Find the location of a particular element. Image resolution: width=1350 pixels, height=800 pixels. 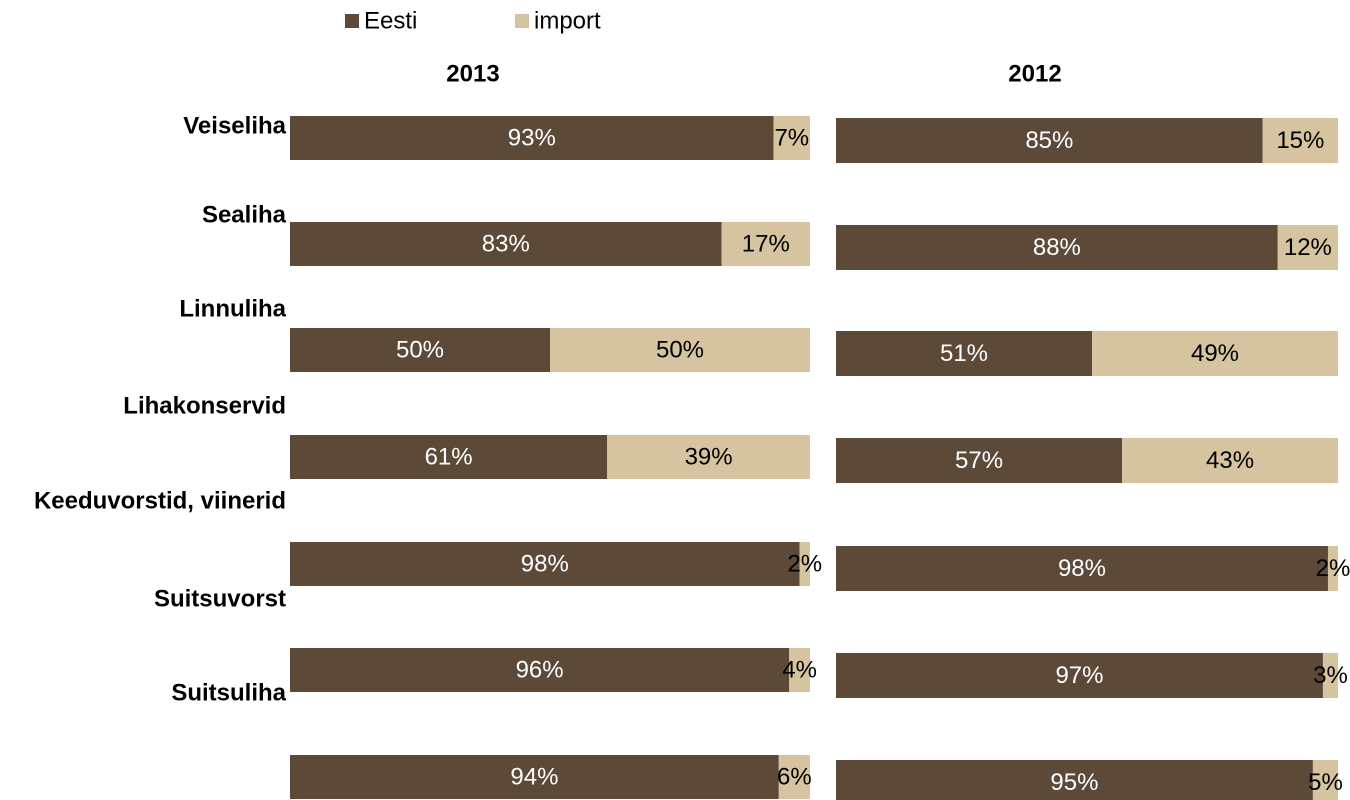

panel-title-2013: 2013 is located at coordinates (472, 73).